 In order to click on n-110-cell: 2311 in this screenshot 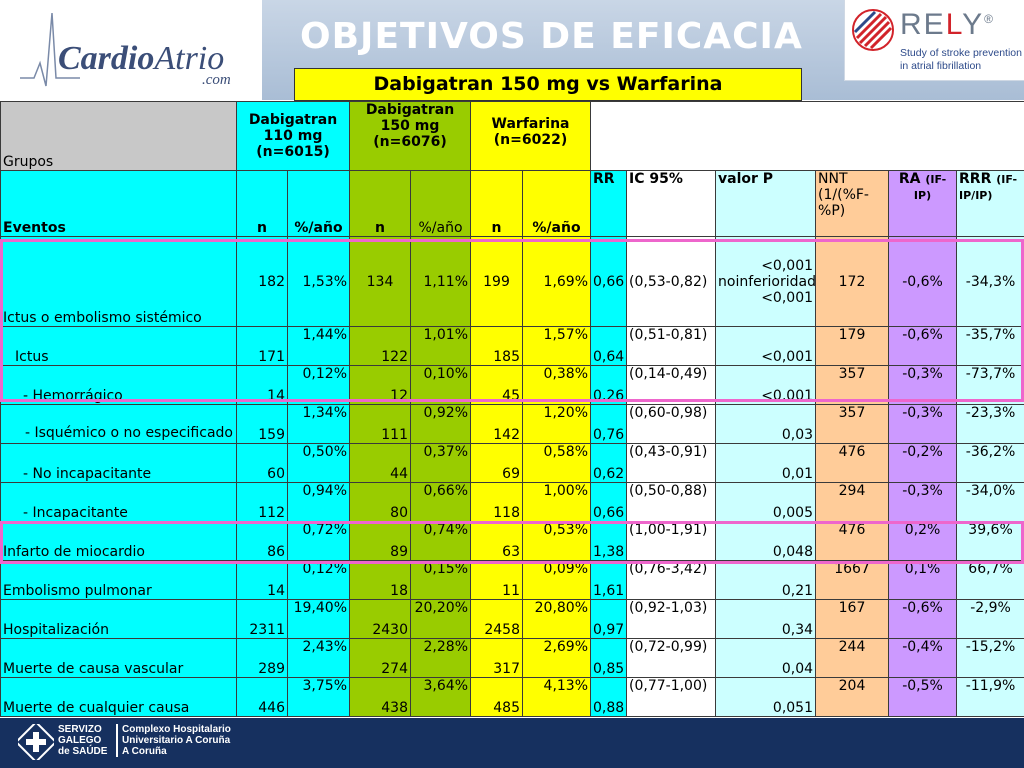, I will do `click(262, 619)`.